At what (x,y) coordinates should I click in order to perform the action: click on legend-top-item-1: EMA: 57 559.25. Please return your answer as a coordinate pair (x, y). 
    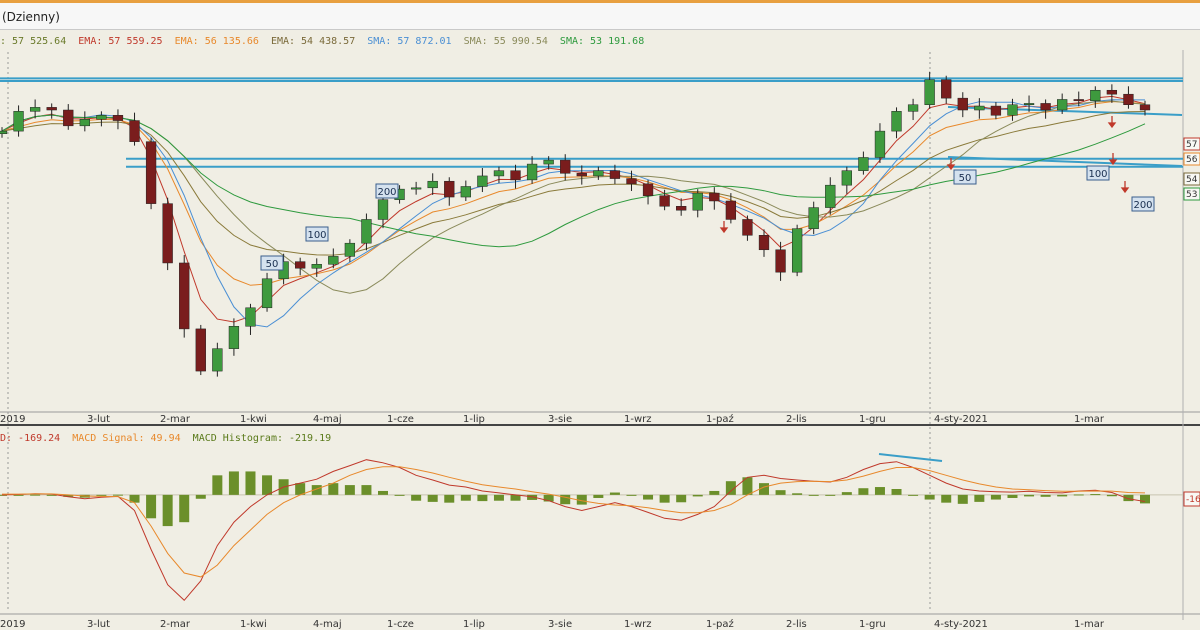
    Looking at the image, I should click on (126, 41).